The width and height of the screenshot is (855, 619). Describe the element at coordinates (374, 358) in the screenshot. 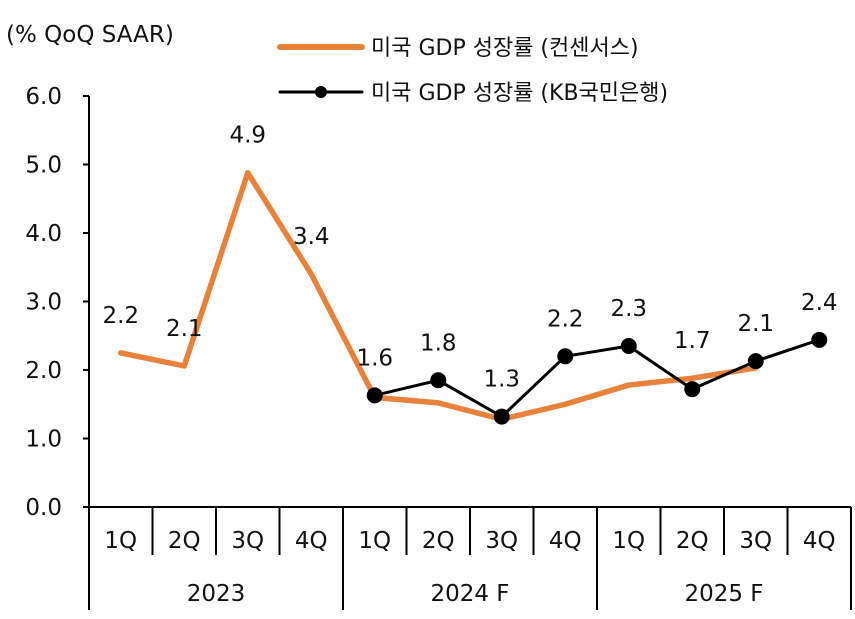

I see `data-label: 1.6` at that location.